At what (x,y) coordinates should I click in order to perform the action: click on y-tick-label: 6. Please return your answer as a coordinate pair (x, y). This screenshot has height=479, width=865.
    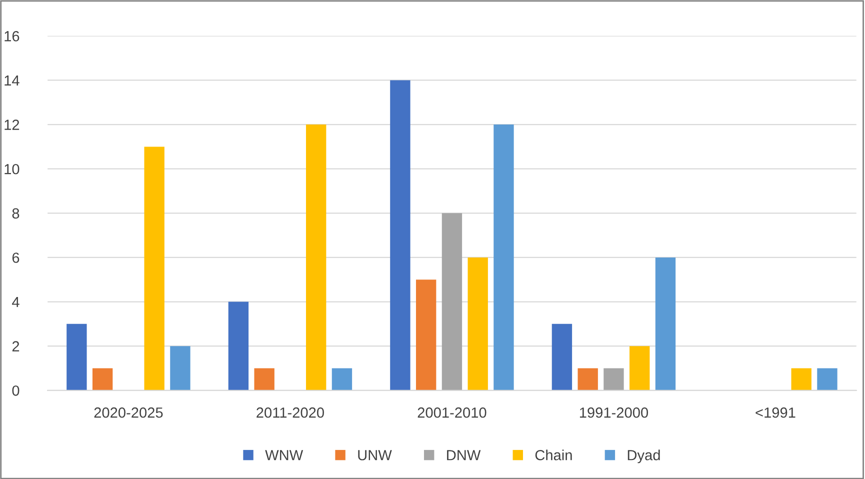
    Looking at the image, I should click on (16, 257).